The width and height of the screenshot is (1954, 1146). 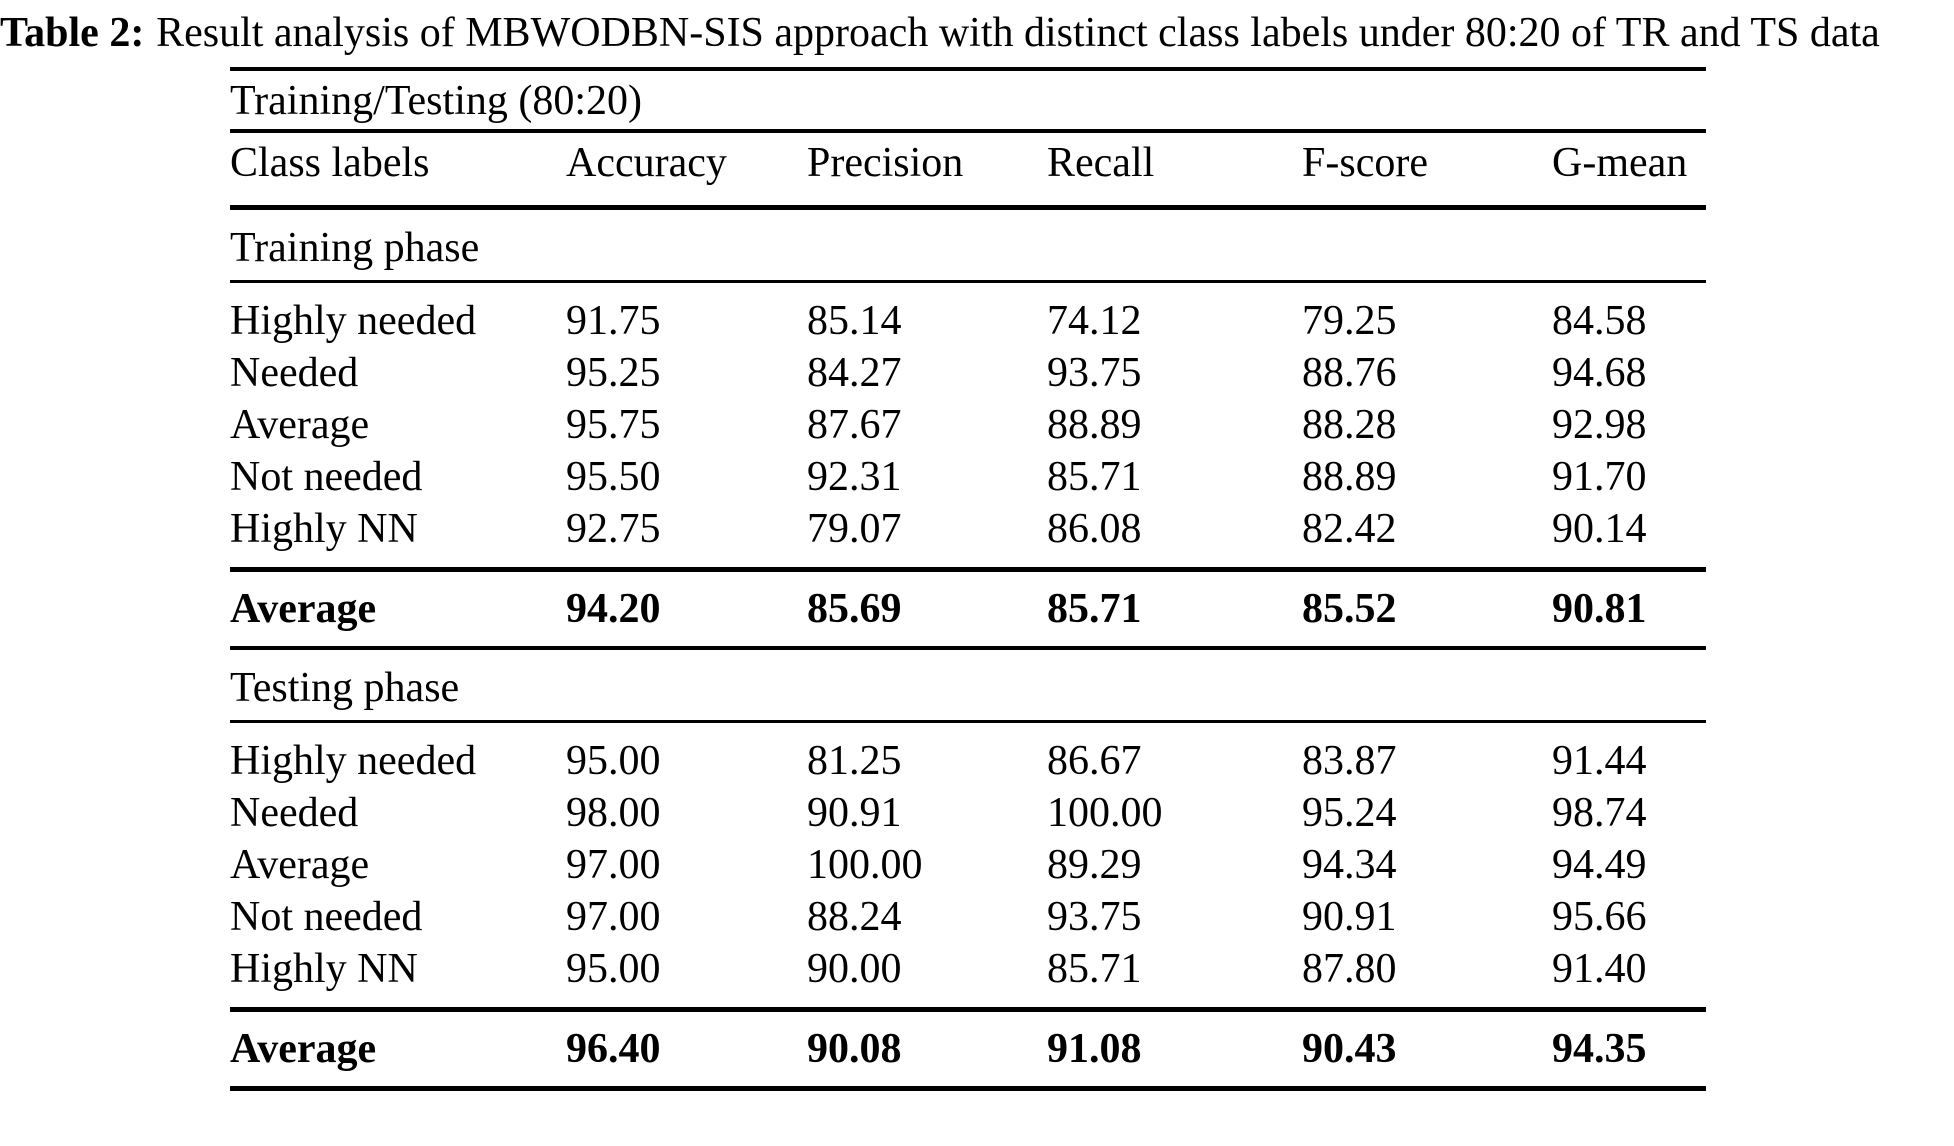 What do you see at coordinates (72, 33) in the screenshot?
I see `caption-label: Table 2:` at bounding box center [72, 33].